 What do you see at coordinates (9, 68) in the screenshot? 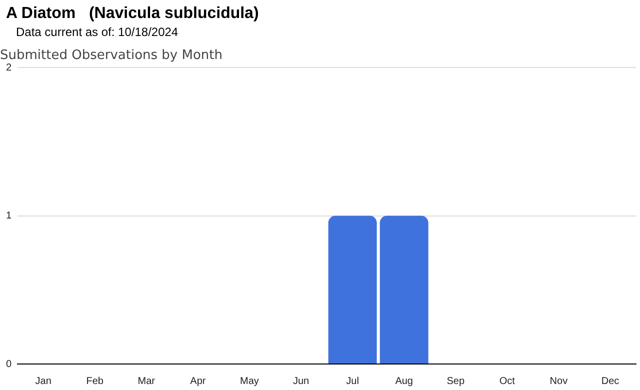
I see `y-tick-label: 2` at bounding box center [9, 68].